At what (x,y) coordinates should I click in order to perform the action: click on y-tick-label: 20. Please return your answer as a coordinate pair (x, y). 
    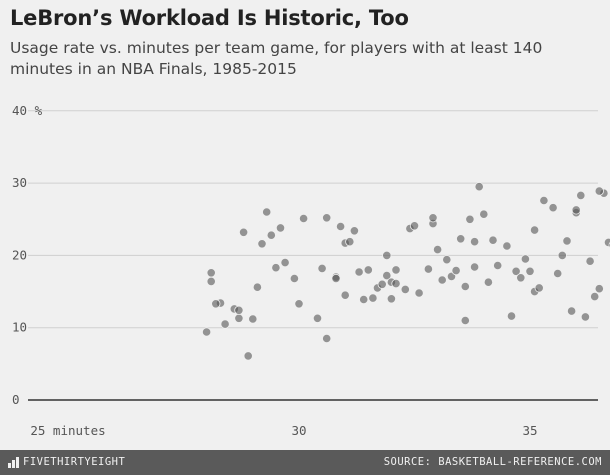
    Looking at the image, I should click on (19, 254).